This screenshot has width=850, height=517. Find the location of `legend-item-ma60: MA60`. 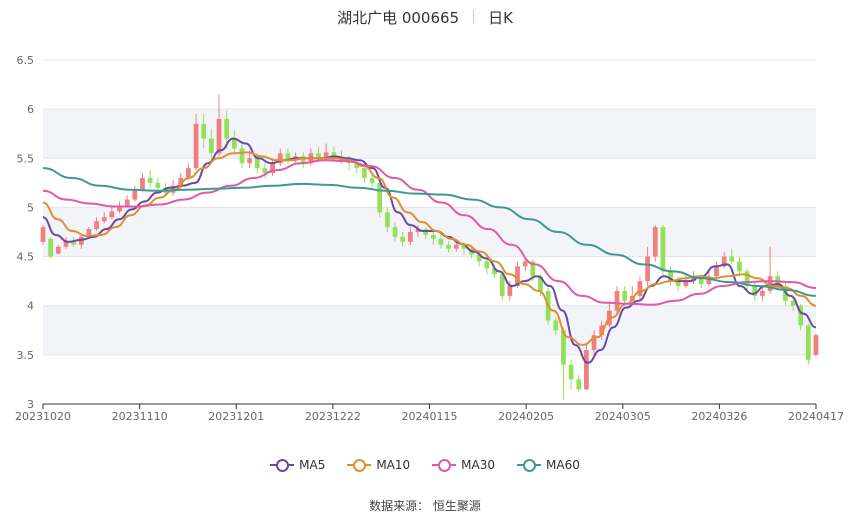

legend-item-ma60: MA60 is located at coordinates (548, 465).